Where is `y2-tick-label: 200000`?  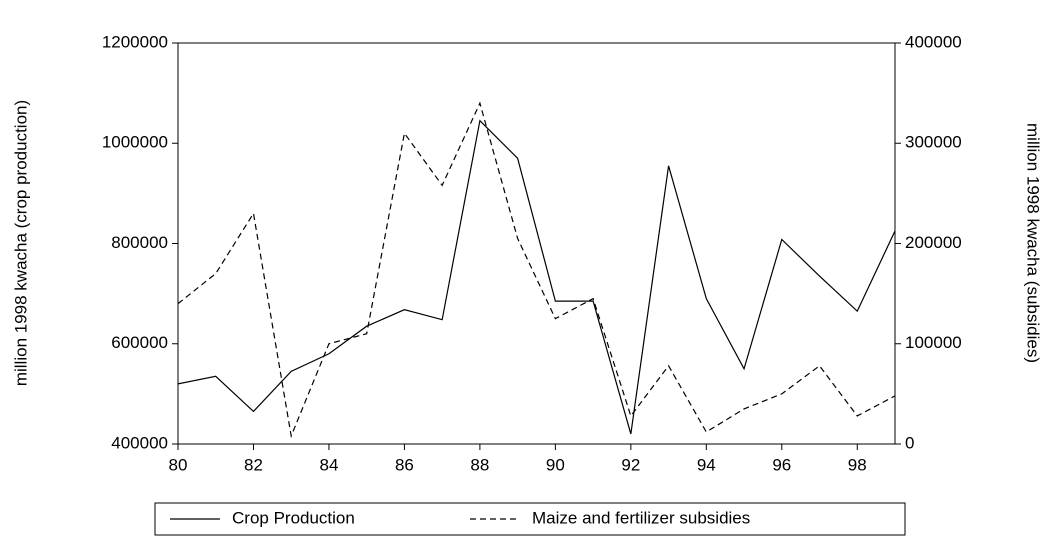
y2-tick-label: 200000 is located at coordinates (933, 242).